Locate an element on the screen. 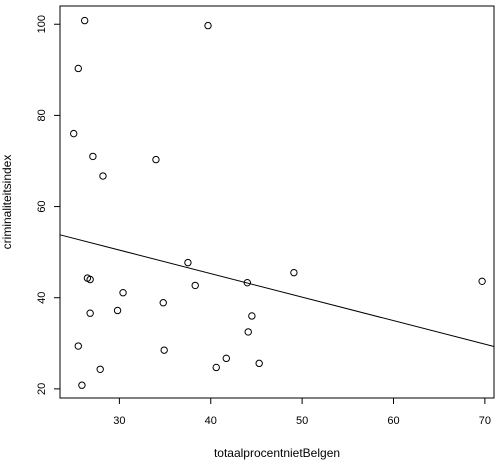  y-tick-label: 40 is located at coordinates (42, 298).